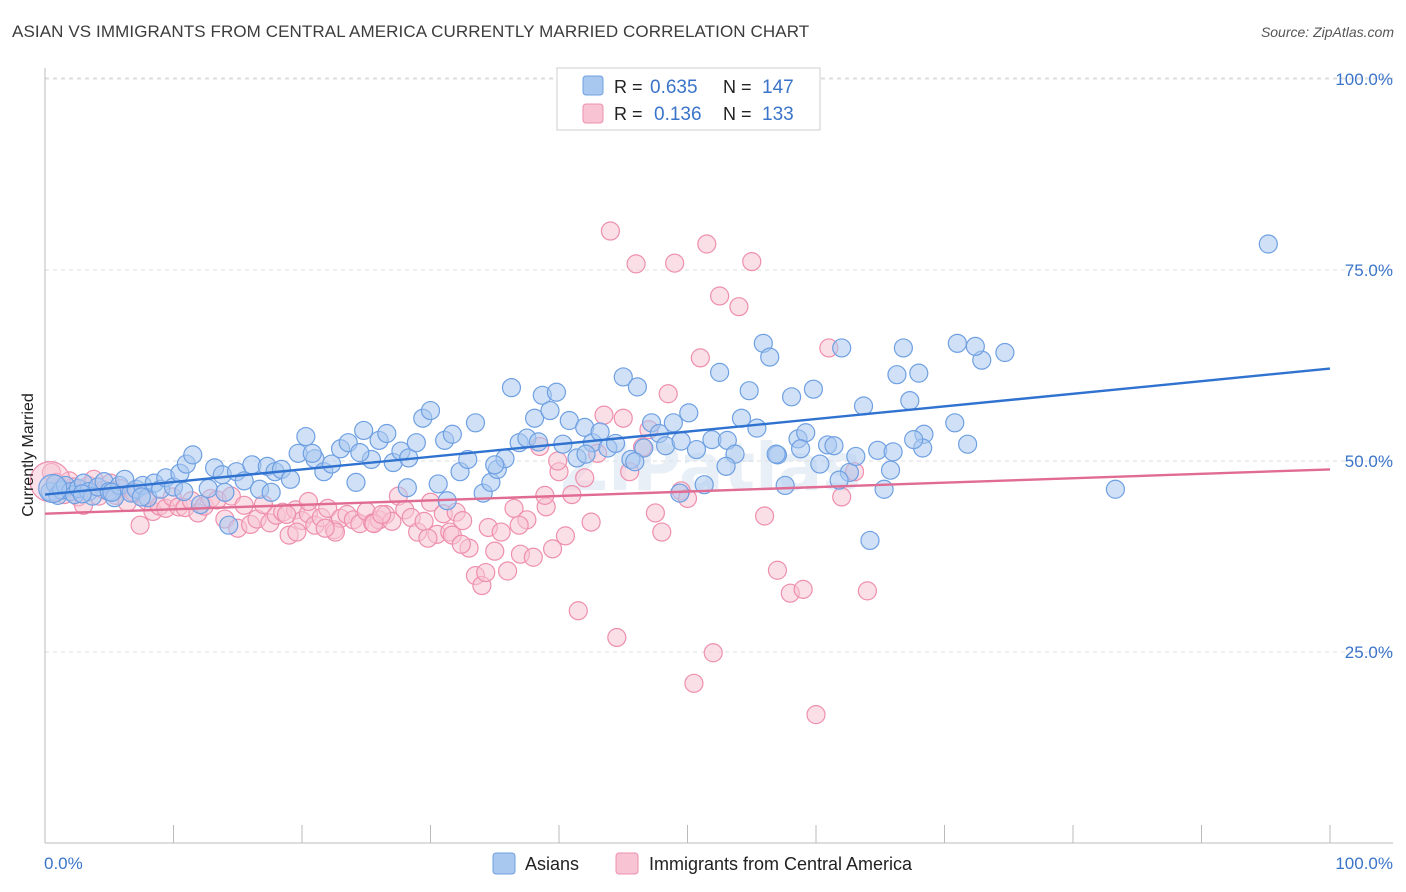  I want to click on x-tick-labels: 0.0% 100.0%, so click(718, 863).